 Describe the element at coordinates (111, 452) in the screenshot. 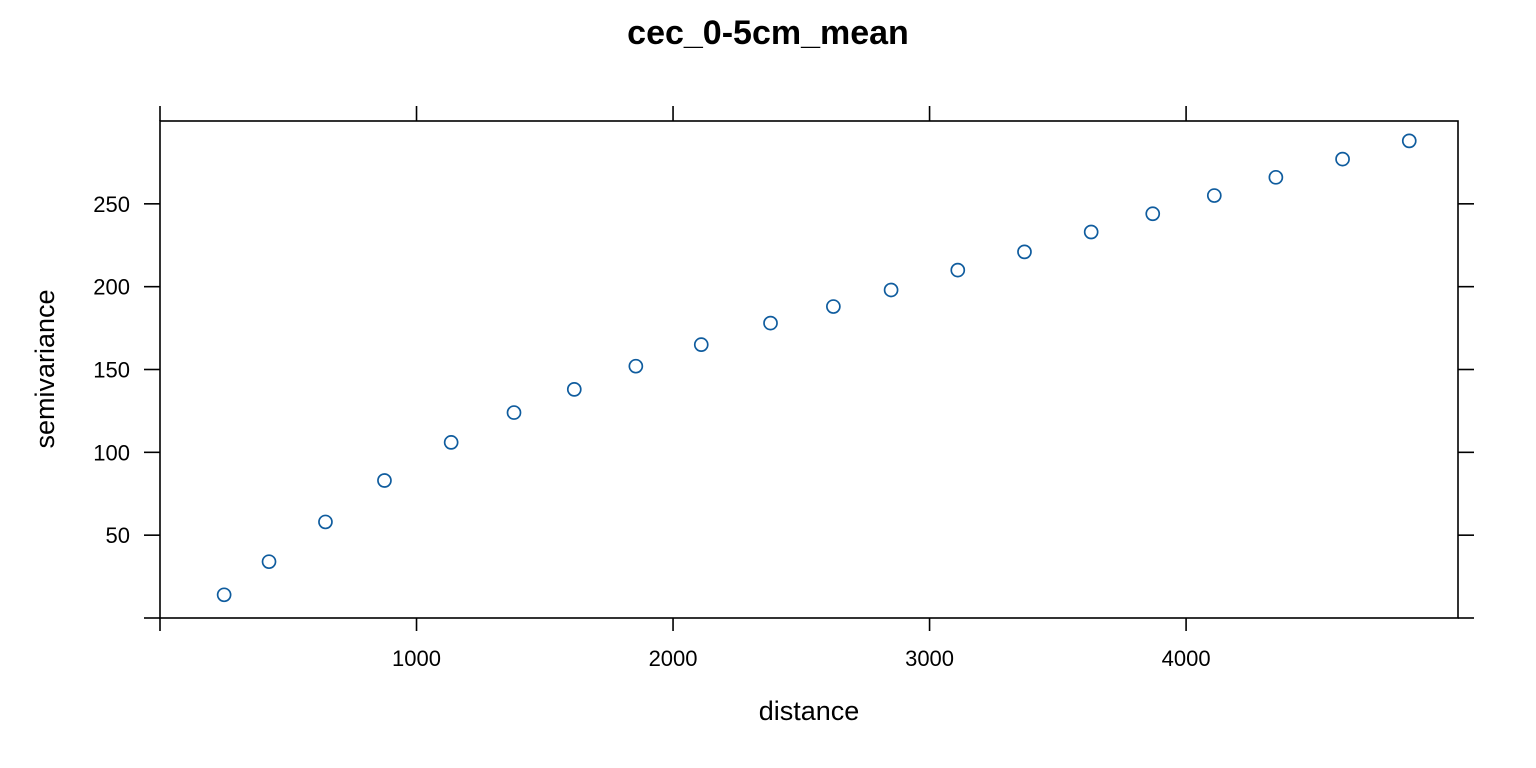

I see `y-tick-label: 100` at that location.